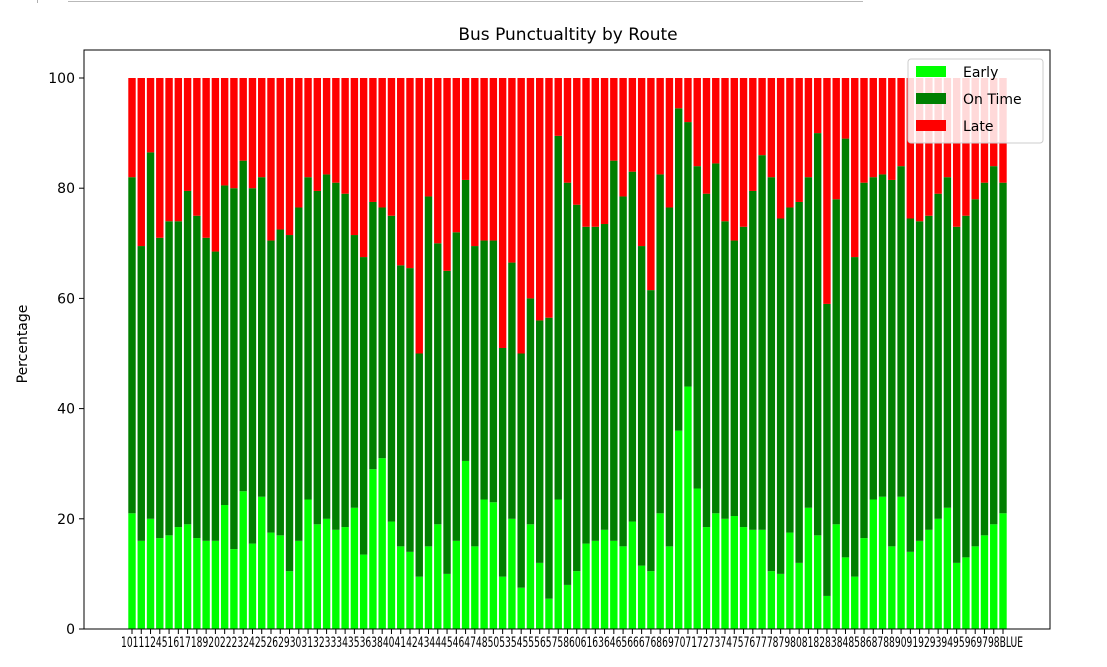 This screenshot has width=1107, height=667. Describe the element at coordinates (1003, 571) in the screenshot. I see `bar-early-BLUE` at that location.